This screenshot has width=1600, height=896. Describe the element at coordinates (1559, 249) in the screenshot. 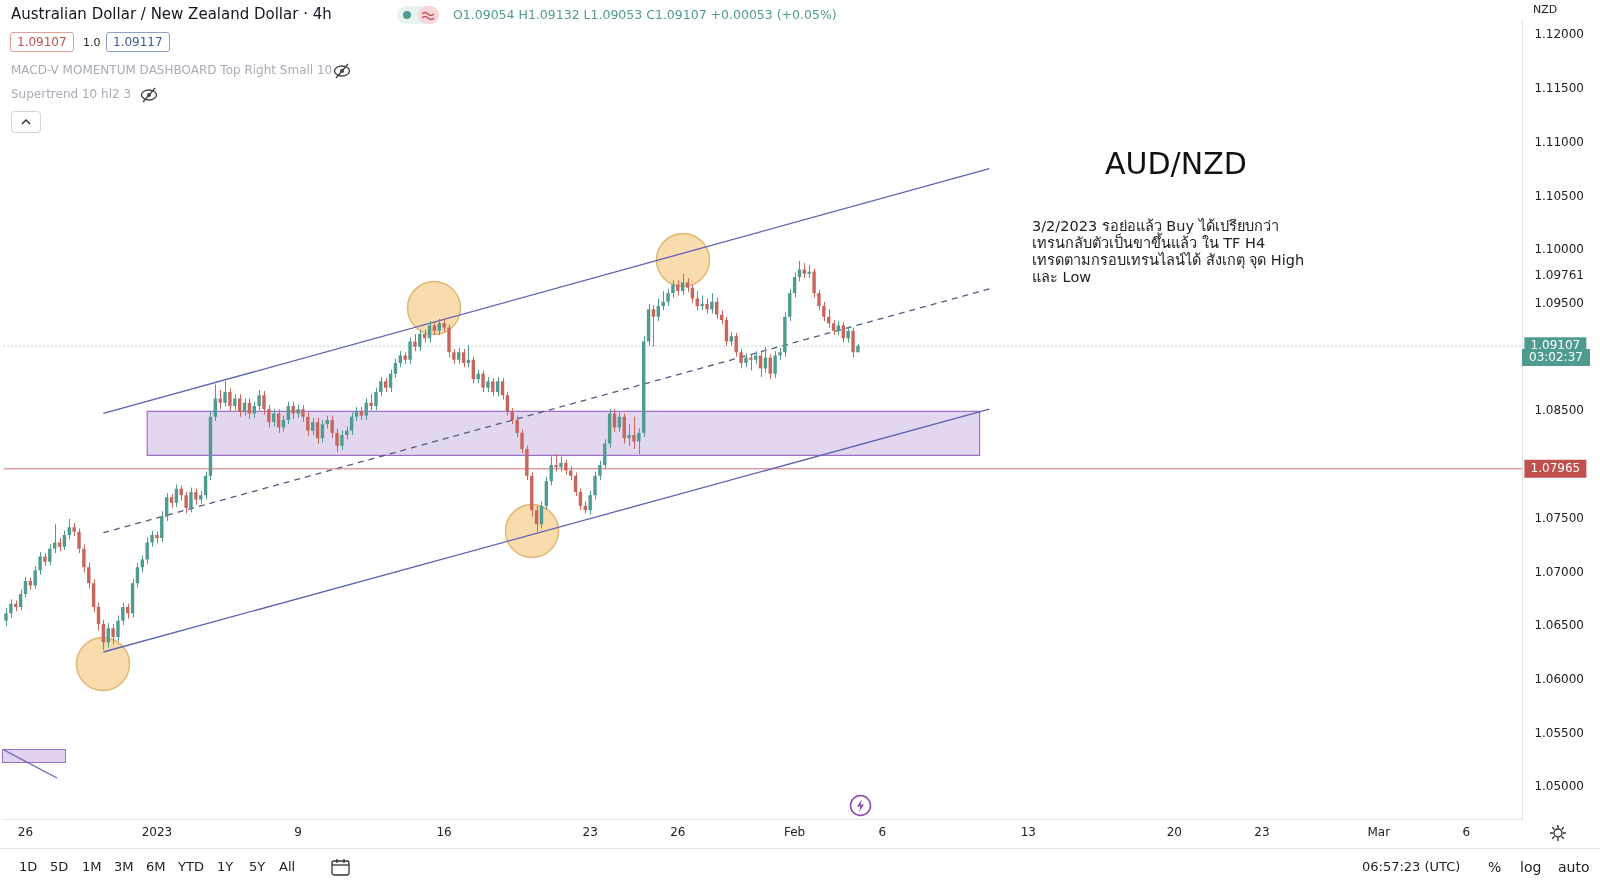

I see `y-tick-label: 1.10000` at that location.